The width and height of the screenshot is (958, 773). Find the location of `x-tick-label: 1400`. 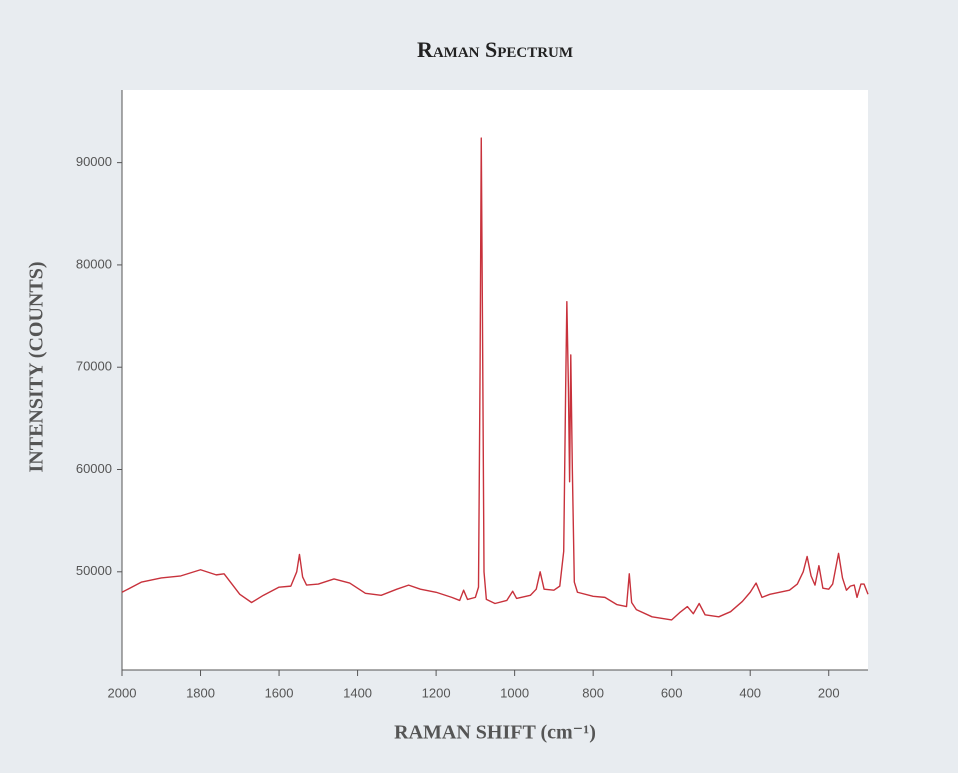

x-tick-label: 1400 is located at coordinates (357, 692).